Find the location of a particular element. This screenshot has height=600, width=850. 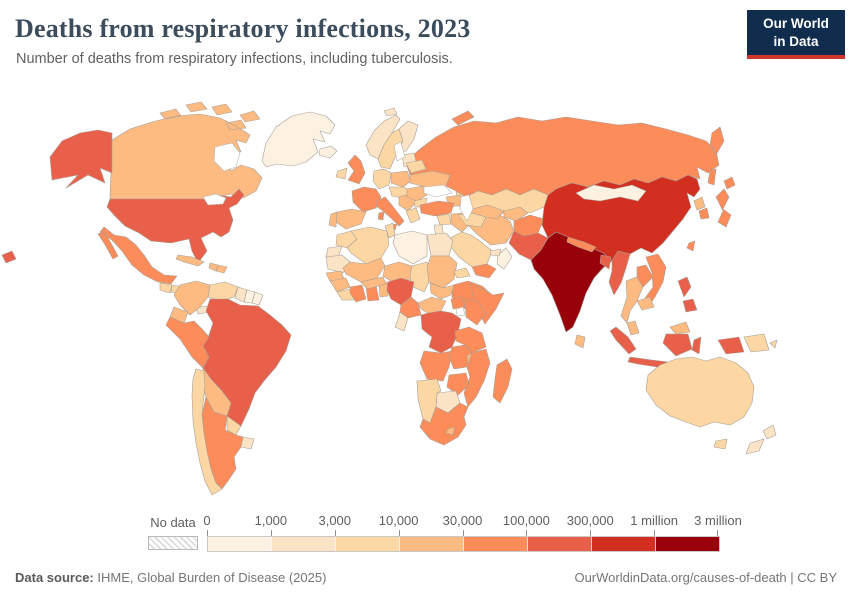

country-south-sudan is located at coordinates (442, 291).